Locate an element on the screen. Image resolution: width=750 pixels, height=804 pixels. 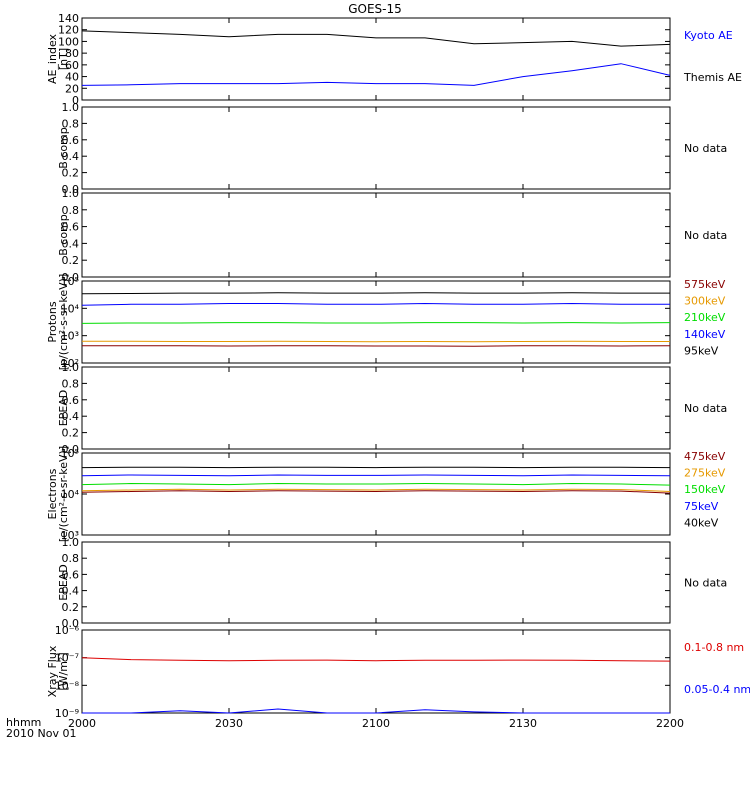
y-axis-label: [W/m²] is located at coordinates (63, 671).